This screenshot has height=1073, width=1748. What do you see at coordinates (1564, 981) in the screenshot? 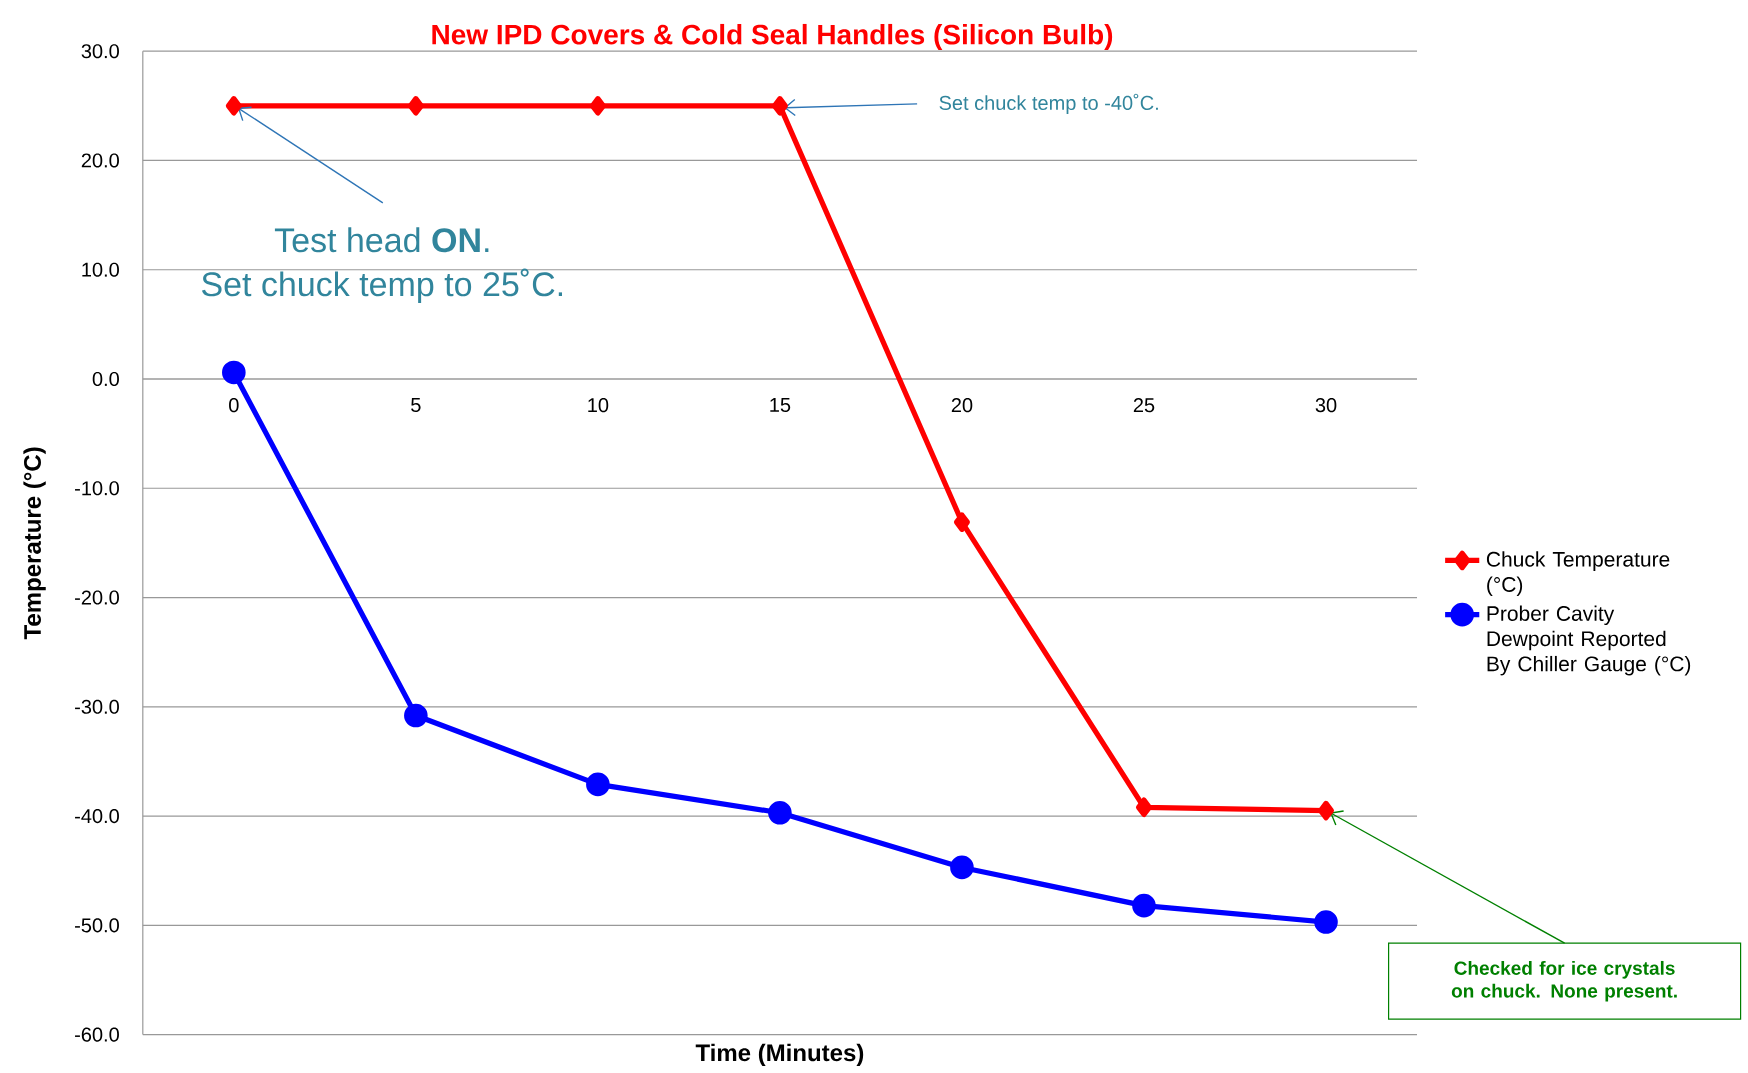
I see `annotation: Checked for ice crystals on chuck. None present.` at bounding box center [1564, 981].